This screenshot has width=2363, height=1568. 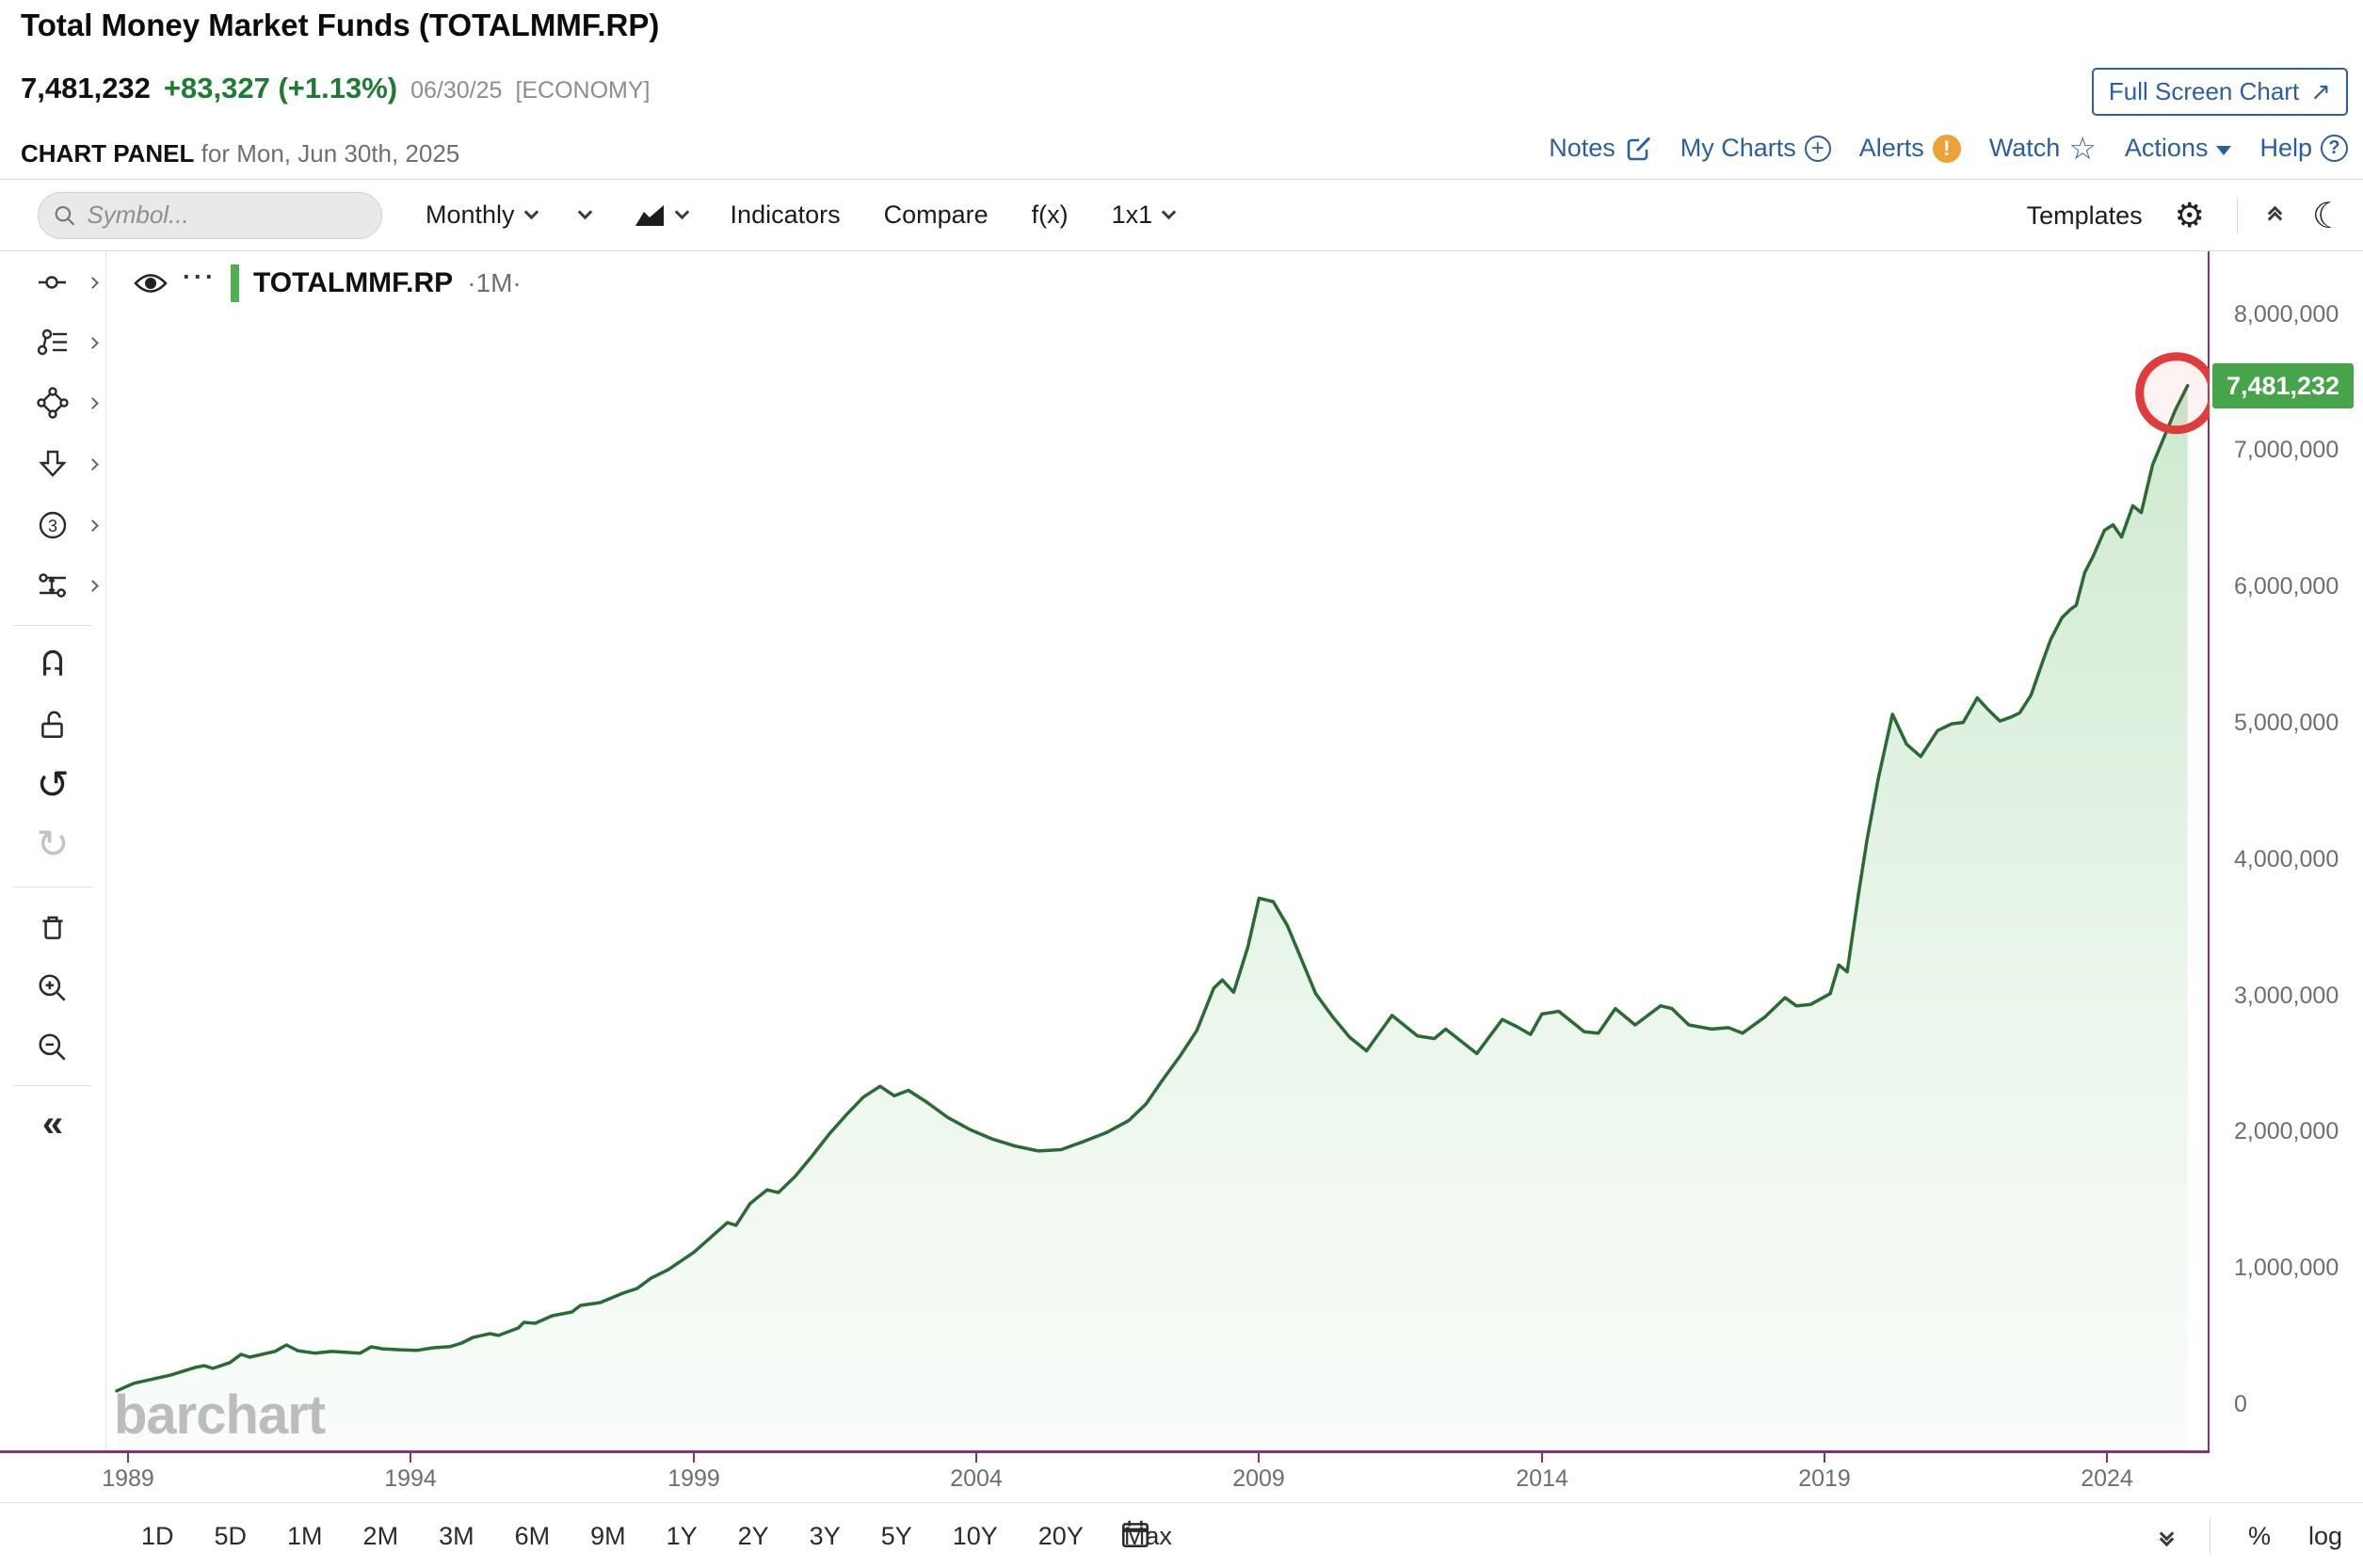 I want to click on price-change: +83,327 (+1.13%), so click(x=280, y=88).